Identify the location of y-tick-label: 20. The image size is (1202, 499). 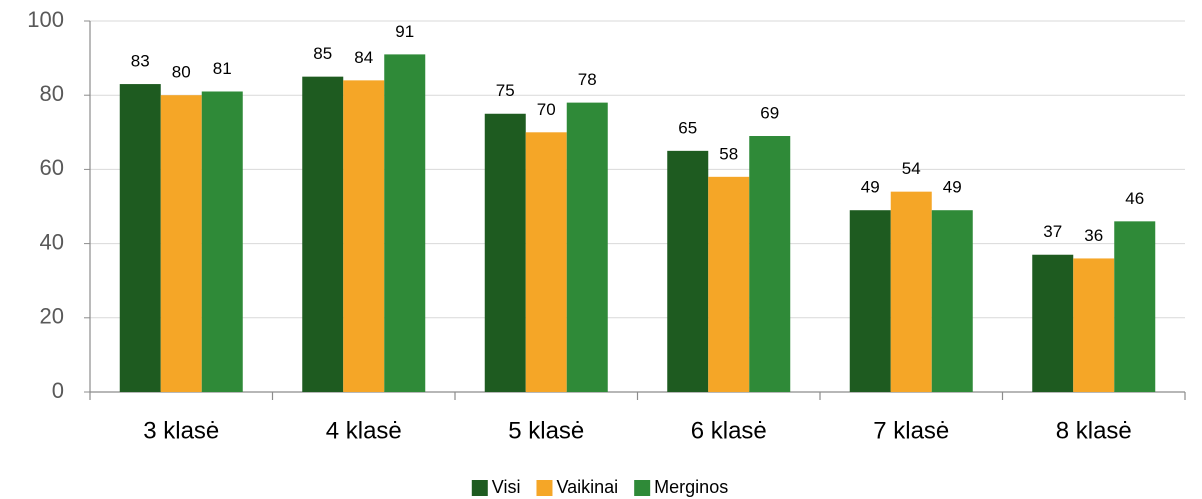
(52, 316).